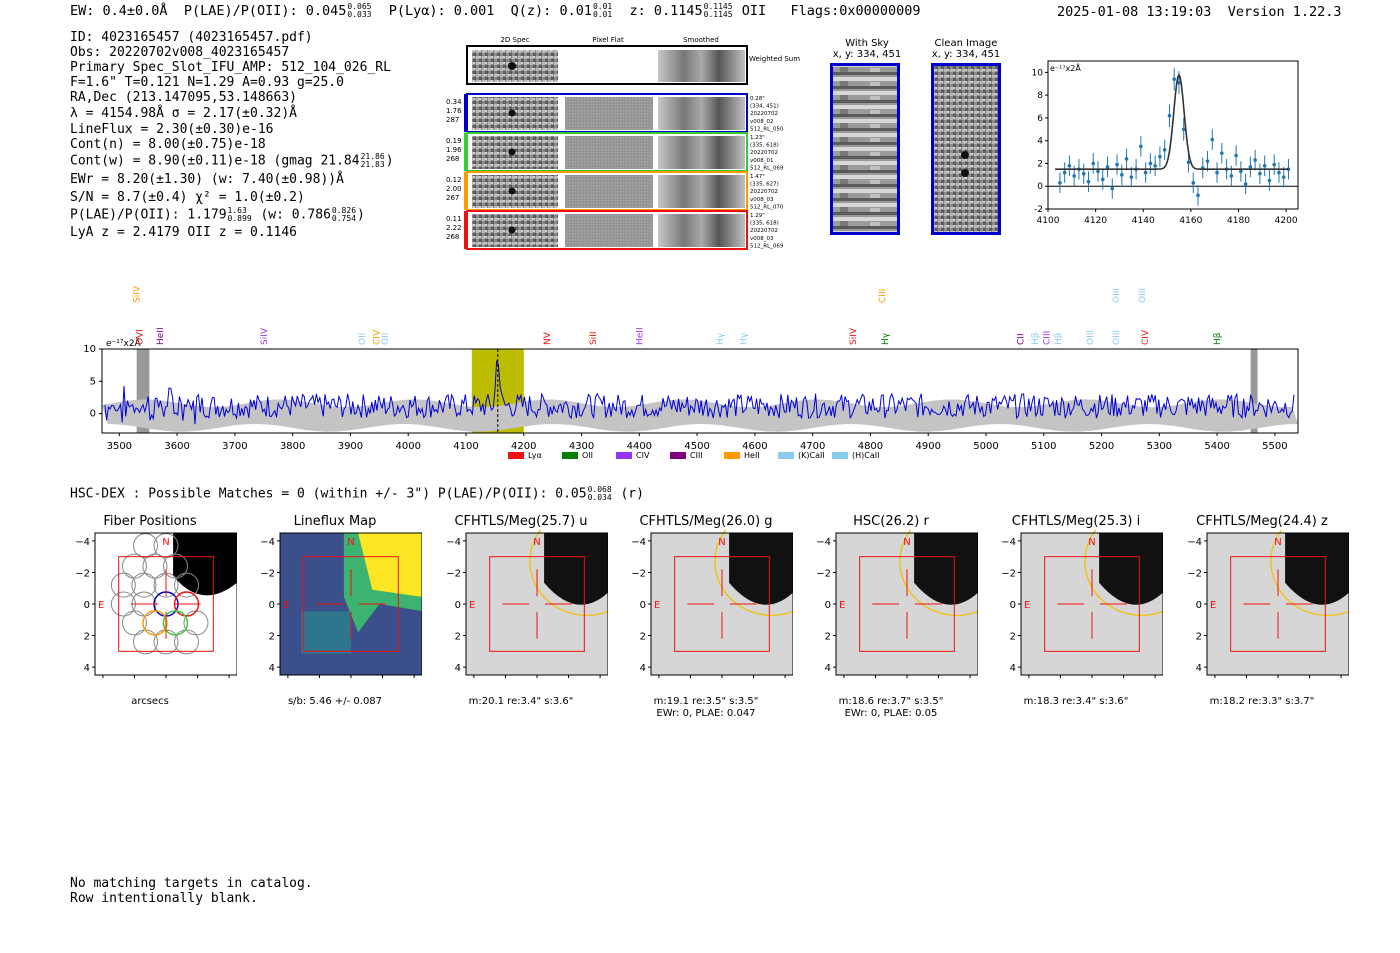  I want to click on info-params: F=1.6" T=0.121 N=1.29 A=0.93 g=25.0, so click(207, 82).